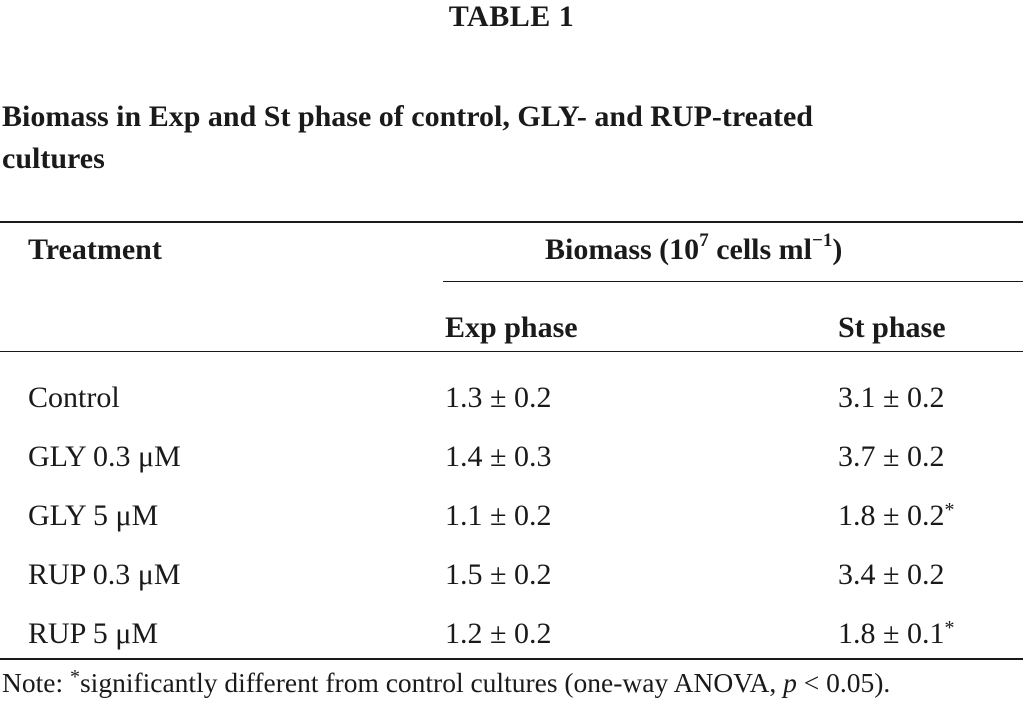  I want to click on header-bottom-rule, so click(511, 351).